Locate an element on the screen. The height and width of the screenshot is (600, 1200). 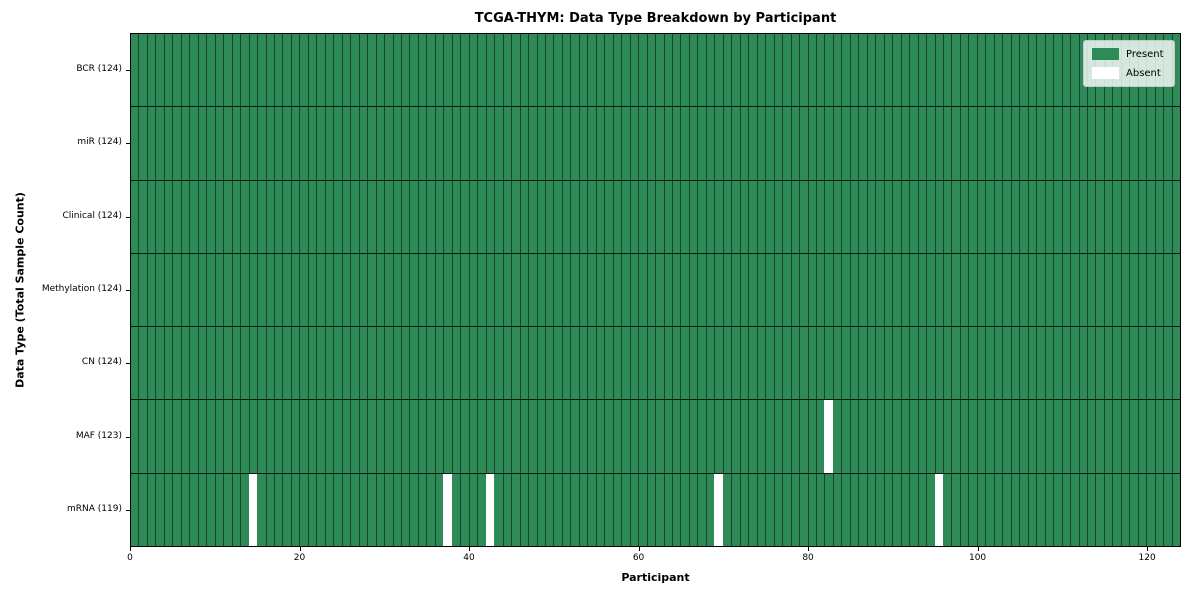
heatmap-row-miR is located at coordinates (656, 143).